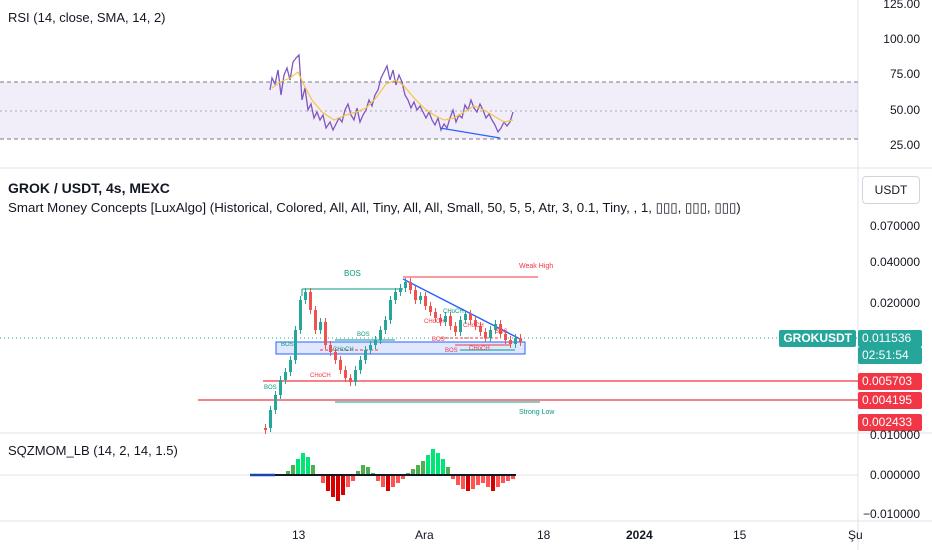 Image resolution: width=932 pixels, height=550 pixels. What do you see at coordinates (894, 226) in the screenshot?
I see `price-tick: 0.070000` at bounding box center [894, 226].